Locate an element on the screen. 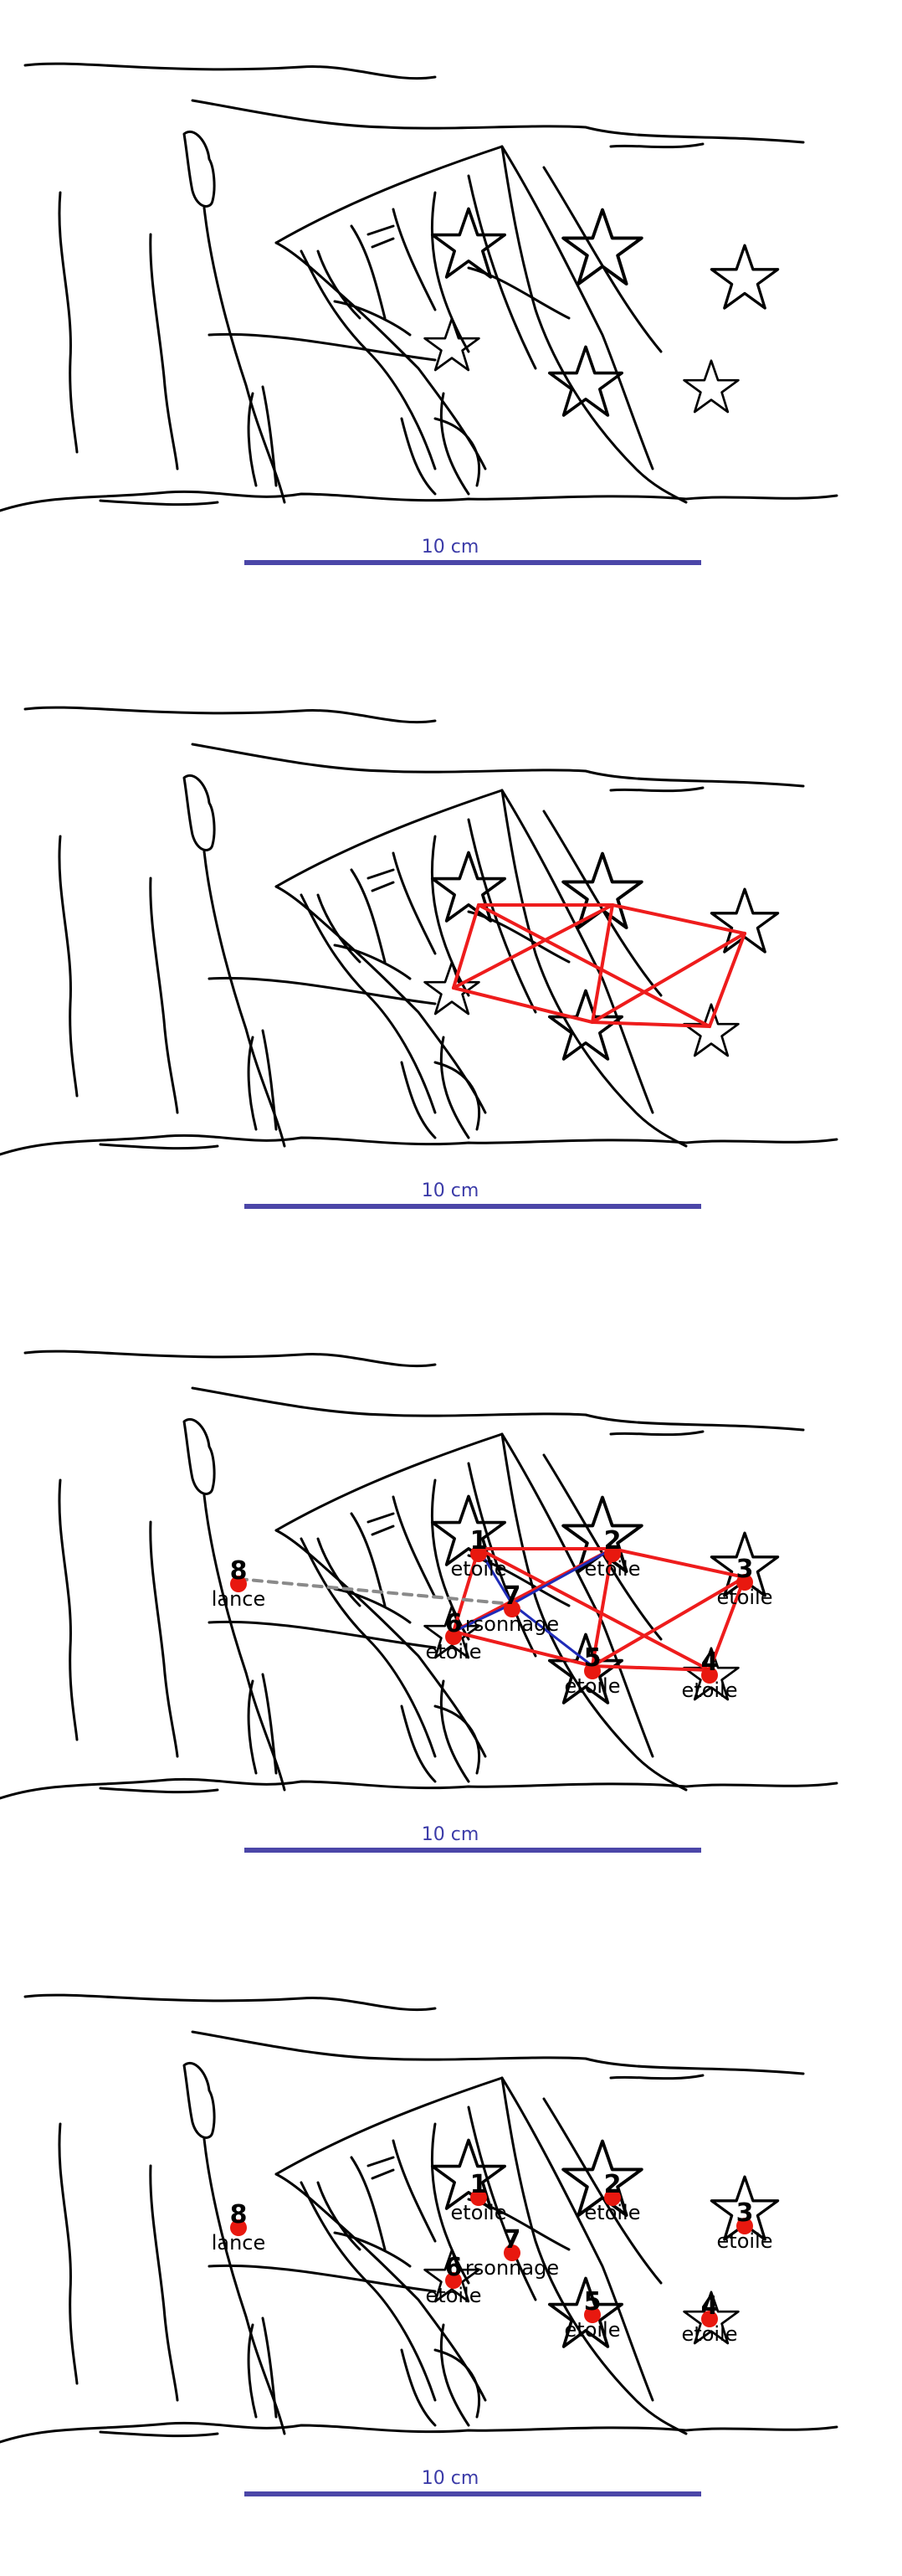 This screenshot has height=2576, width=902. node-label: lance is located at coordinates (239, 2243).